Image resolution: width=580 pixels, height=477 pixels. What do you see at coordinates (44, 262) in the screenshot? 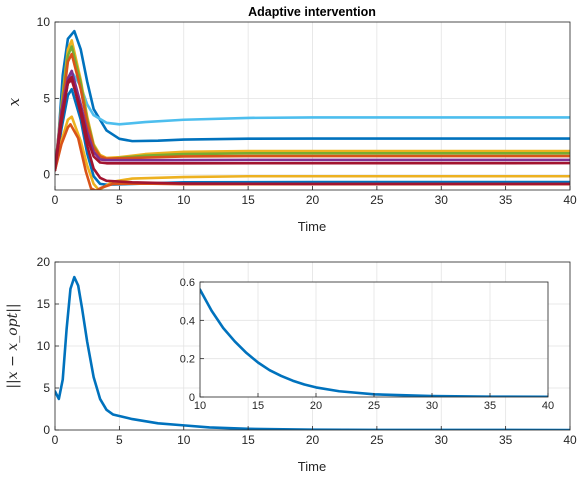
I see `y-tick-label: 20` at bounding box center [44, 262].